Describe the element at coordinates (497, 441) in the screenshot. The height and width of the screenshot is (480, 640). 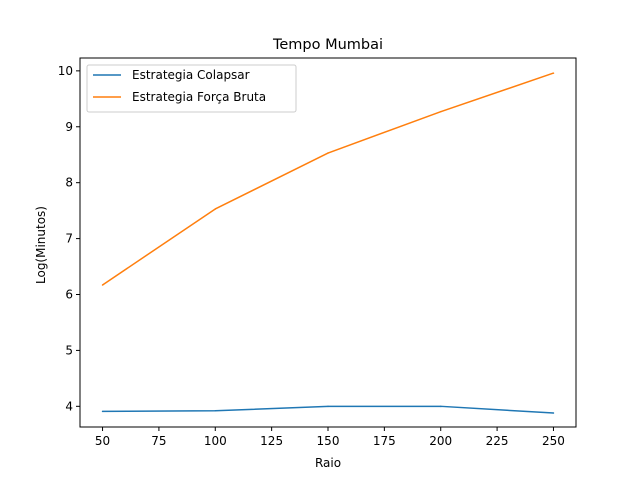
I see `x-tick-label: 225` at that location.